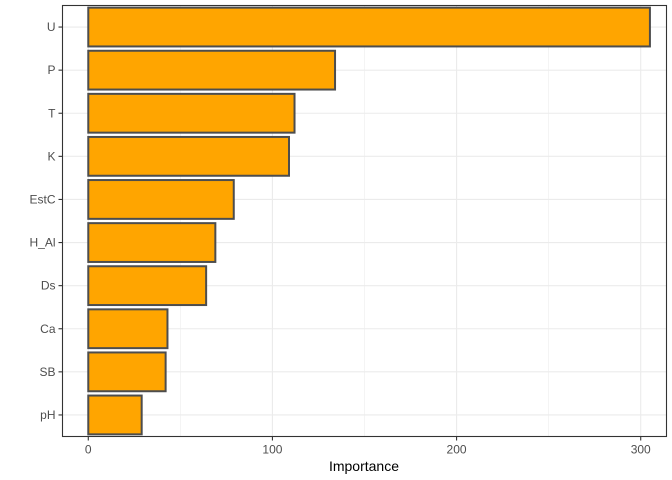  Describe the element at coordinates (88, 450) in the screenshot. I see `x-tick-label: 0` at that location.